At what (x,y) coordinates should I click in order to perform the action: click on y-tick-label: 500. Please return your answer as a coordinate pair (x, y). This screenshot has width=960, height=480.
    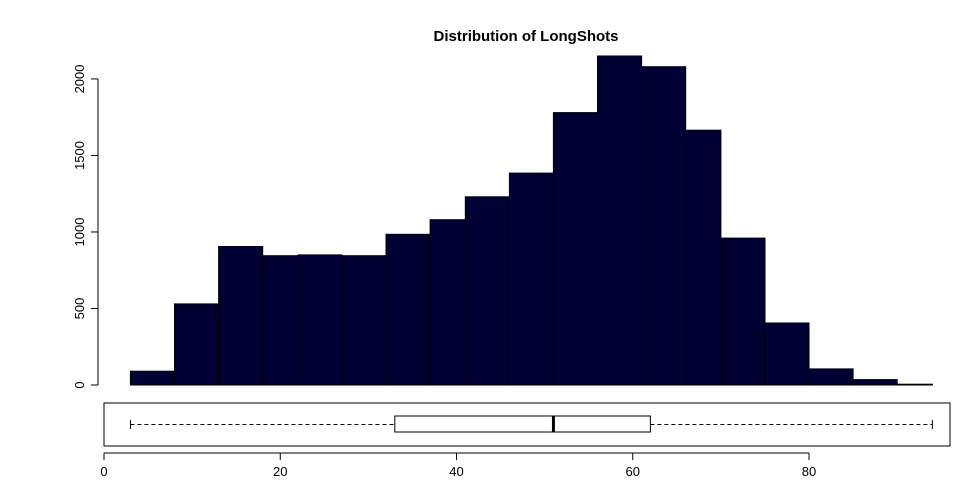
    Looking at the image, I should click on (79, 309).